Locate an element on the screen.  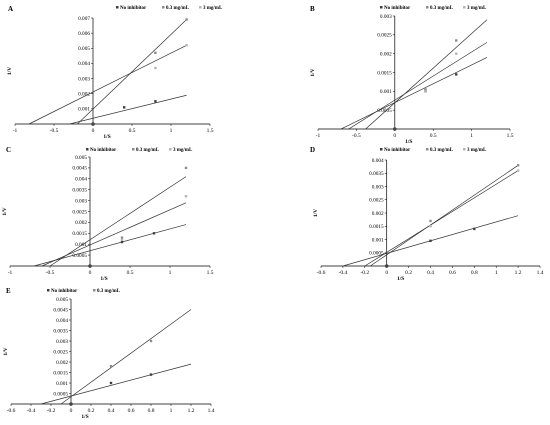
y-tick-label: 0.004 is located at coordinates (84, 64).